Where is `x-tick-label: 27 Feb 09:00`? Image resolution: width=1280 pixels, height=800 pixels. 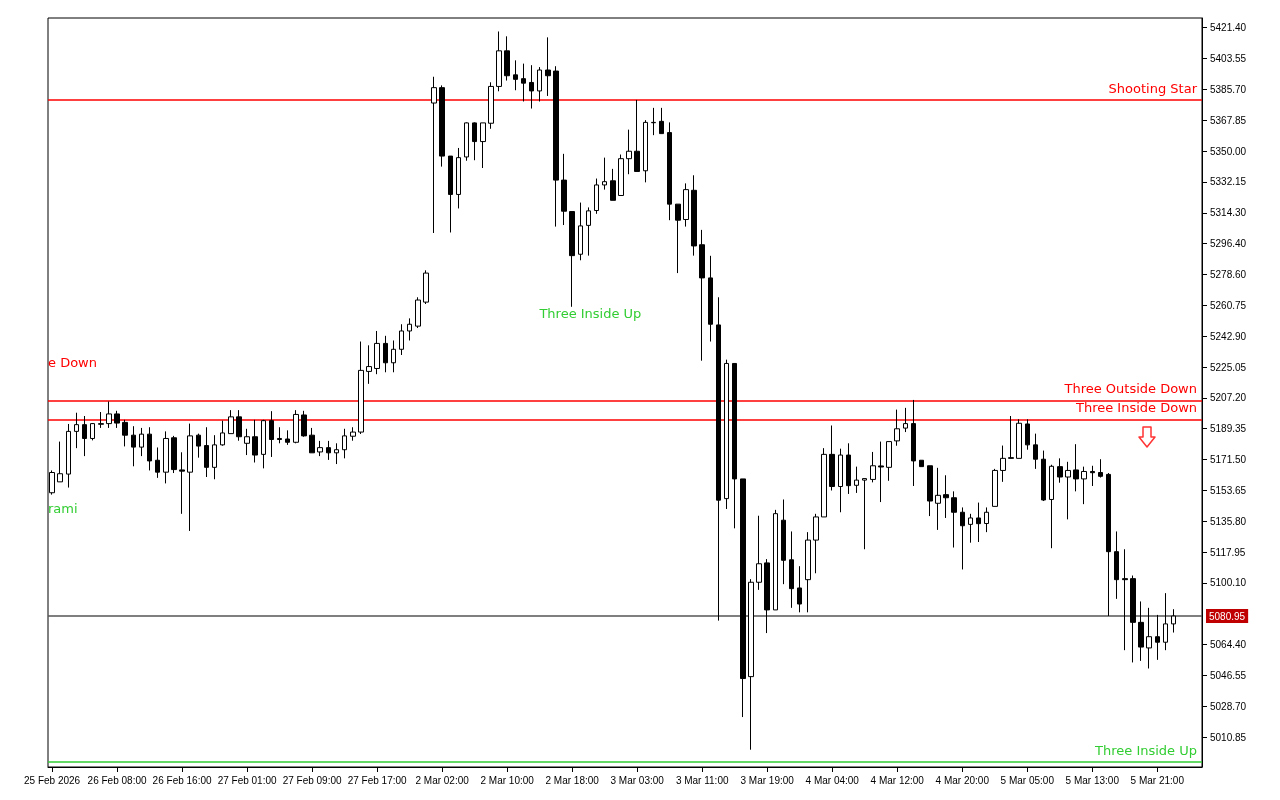
x-tick-label: 27 Feb 09:00 is located at coordinates (312, 780).